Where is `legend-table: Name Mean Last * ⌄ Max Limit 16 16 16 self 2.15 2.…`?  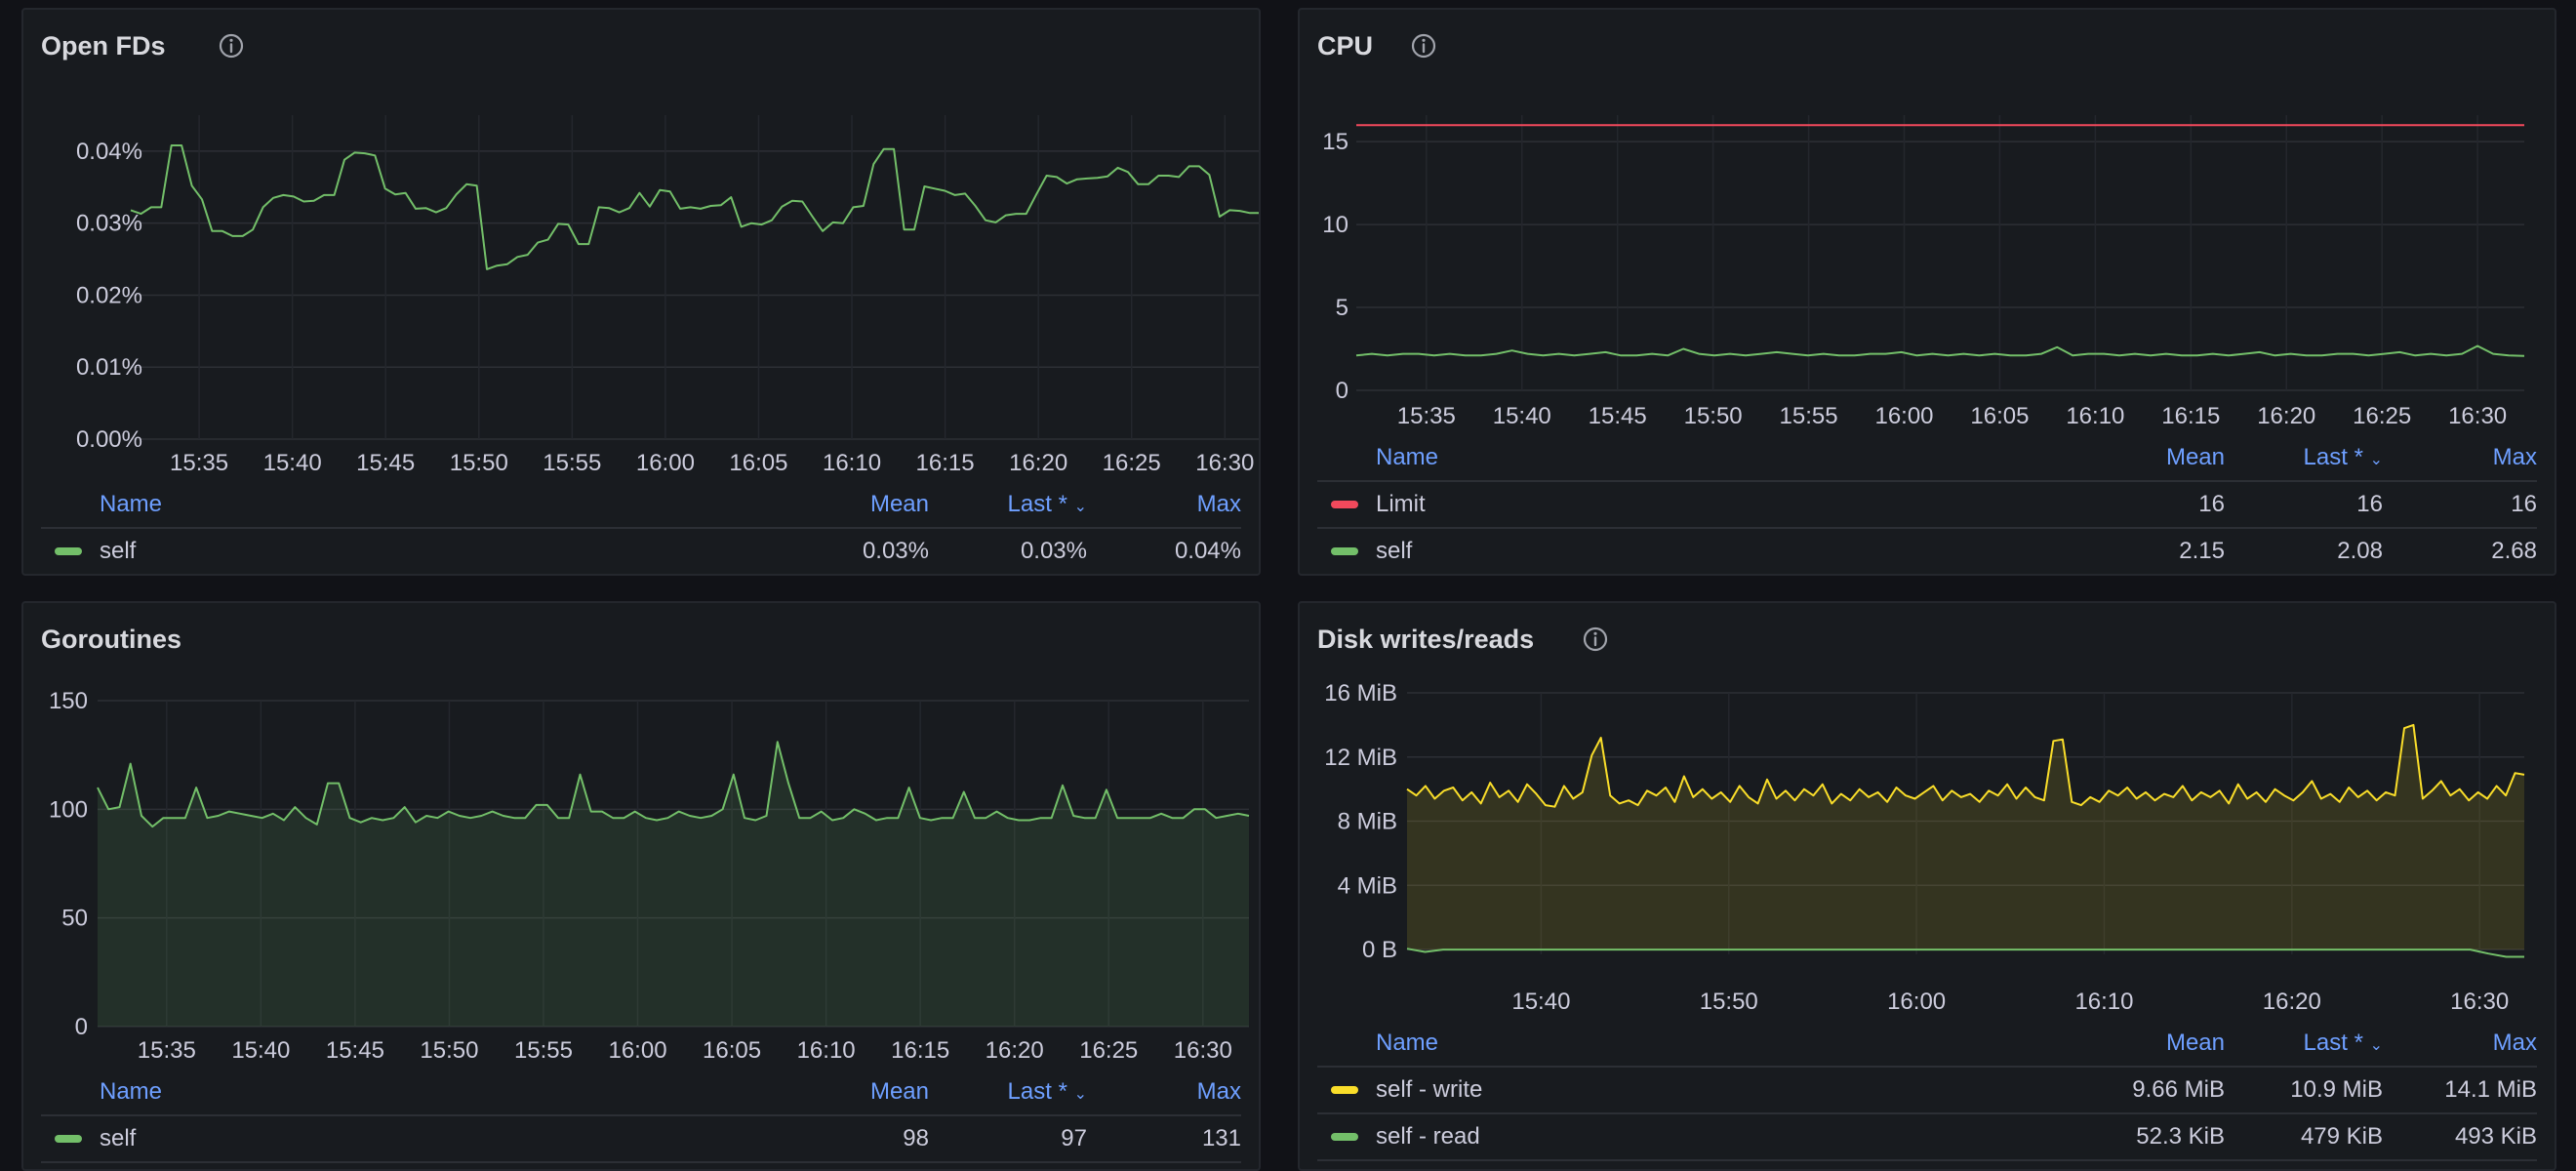 legend-table: Name Mean Last * ⌄ Max Limit 16 16 16 self 2.15 2.… is located at coordinates (1927, 504).